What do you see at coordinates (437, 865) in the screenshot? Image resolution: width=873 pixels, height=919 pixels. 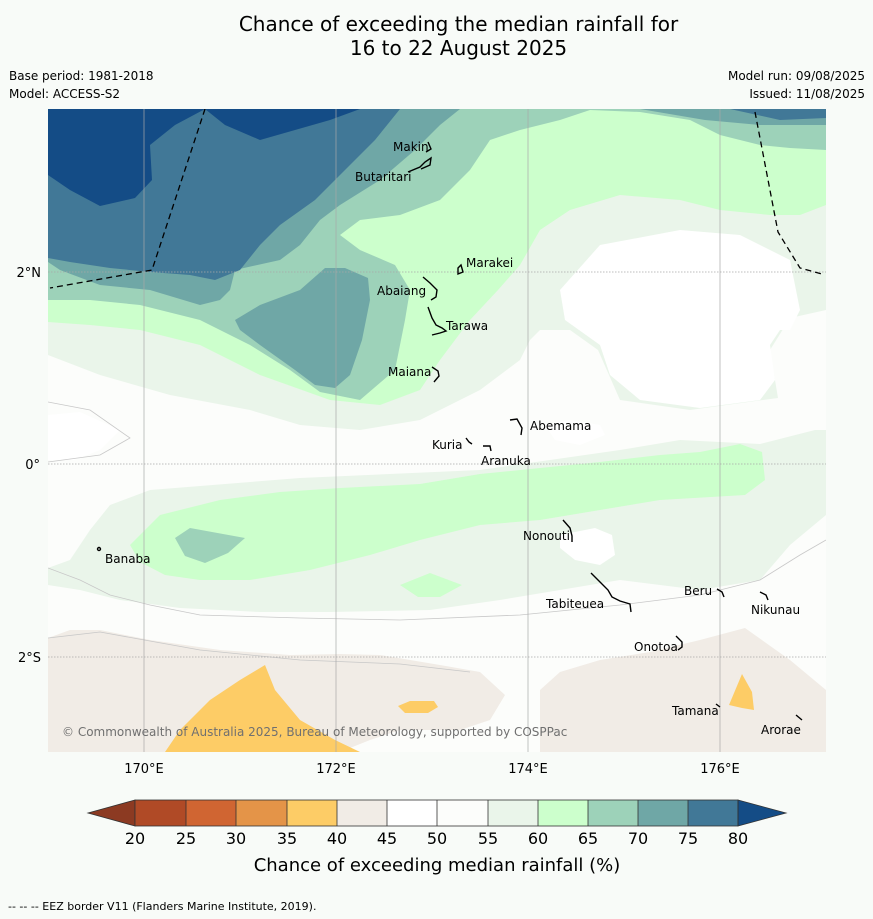 I see `colorbar-title: Chance of exceeding median rainfall (%)` at bounding box center [437, 865].